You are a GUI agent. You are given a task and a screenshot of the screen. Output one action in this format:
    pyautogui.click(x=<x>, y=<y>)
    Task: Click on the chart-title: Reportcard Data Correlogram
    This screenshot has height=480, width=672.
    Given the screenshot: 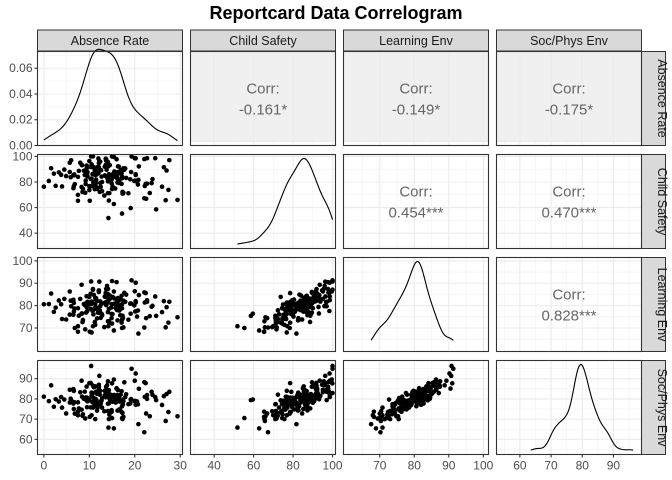 What is the action you would take?
    pyautogui.click(x=335, y=13)
    